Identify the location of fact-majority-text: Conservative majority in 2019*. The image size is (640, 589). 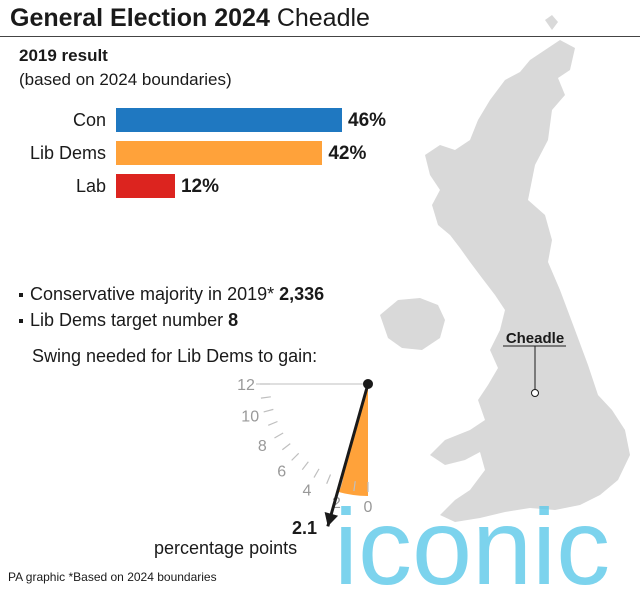
(152, 294).